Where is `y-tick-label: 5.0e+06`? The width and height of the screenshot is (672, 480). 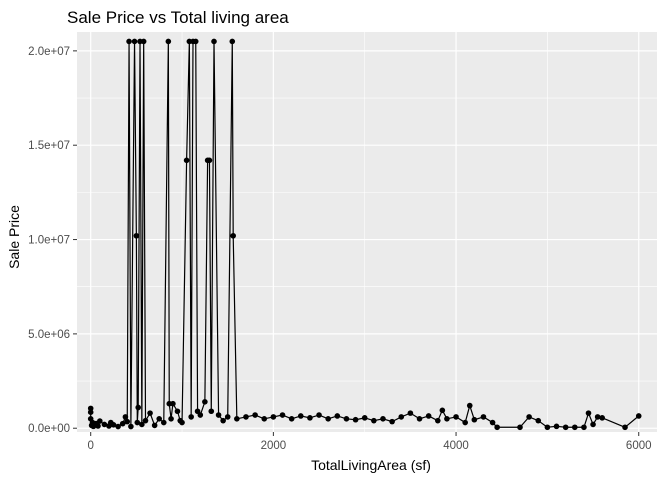
y-tick-label: 5.0e+06 is located at coordinates (49, 335).